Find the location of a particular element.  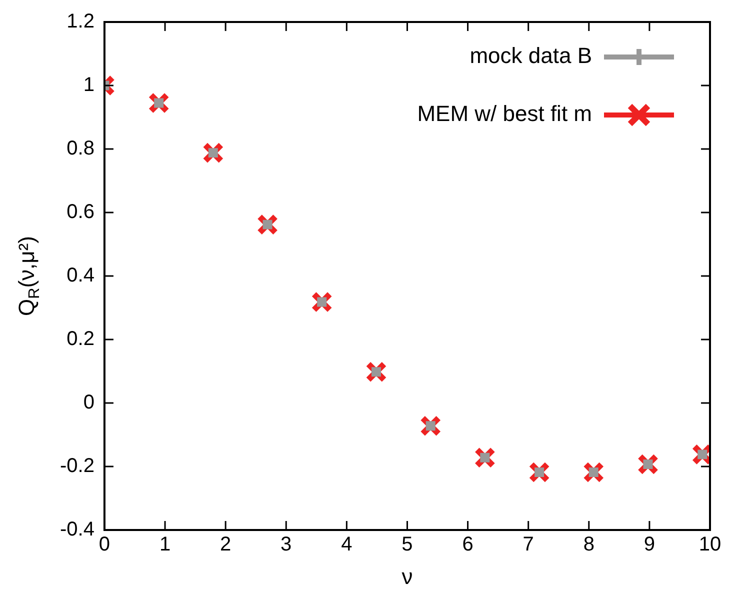

y-tick-label: 0.4 is located at coordinates (80, 275).